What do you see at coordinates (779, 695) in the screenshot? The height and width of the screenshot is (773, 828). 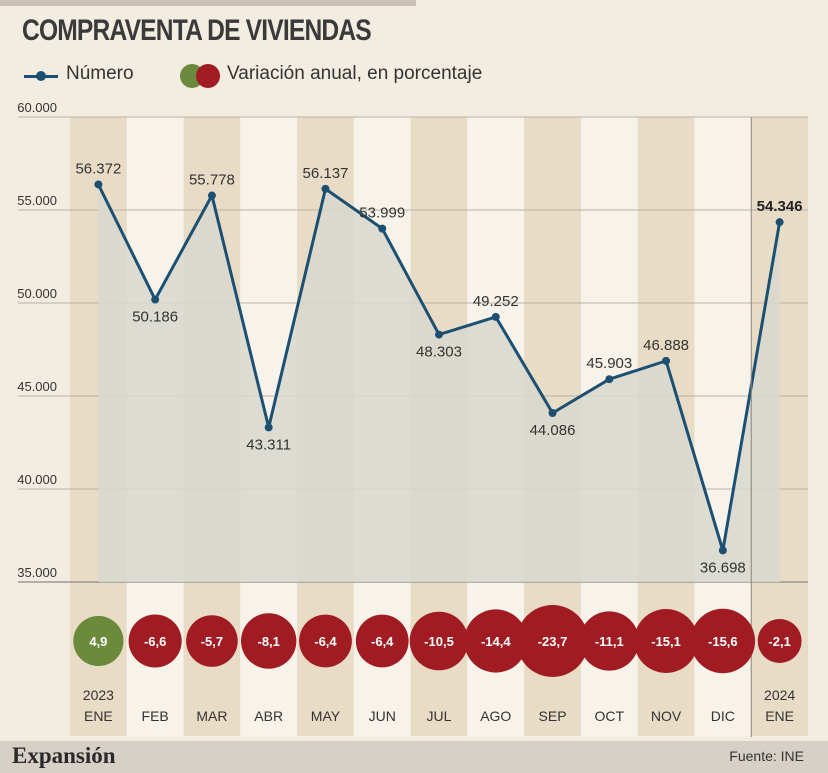 I see `year-label: 2024` at bounding box center [779, 695].